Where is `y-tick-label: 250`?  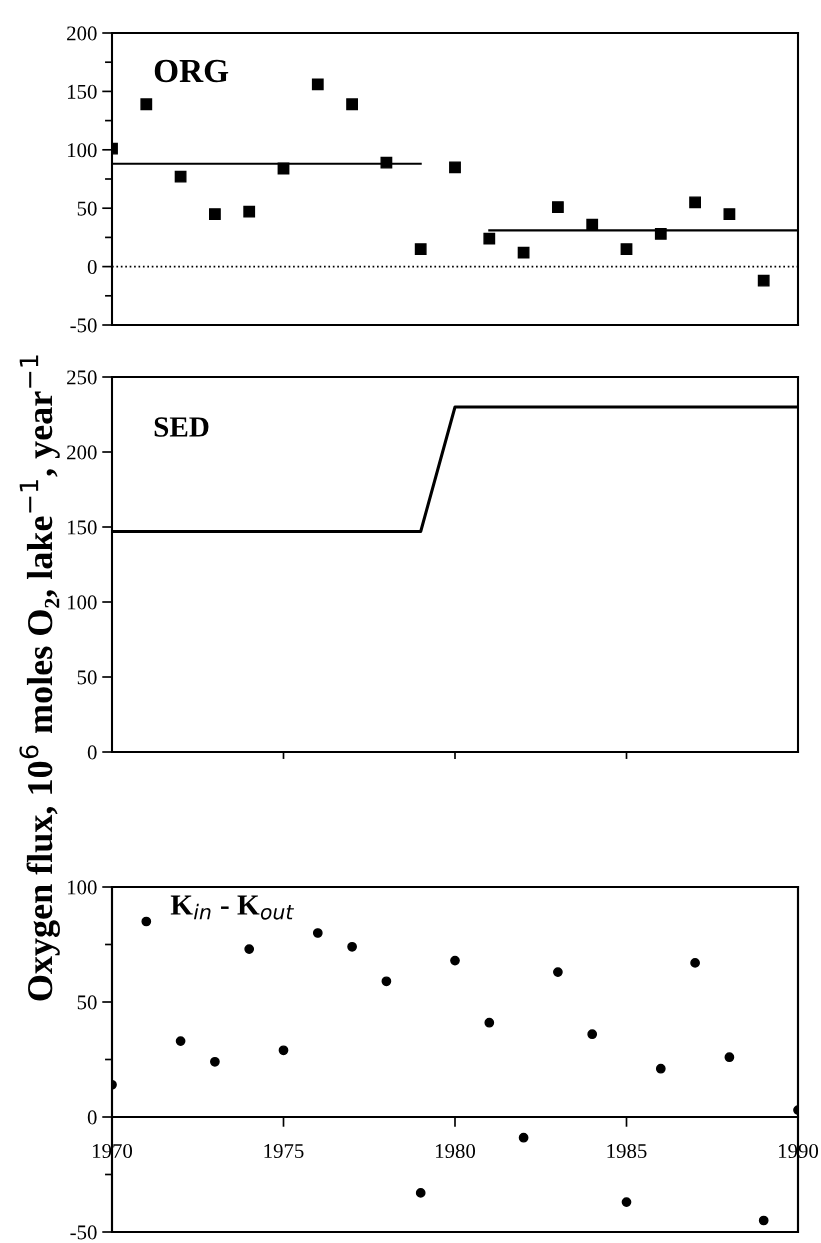
y-tick-label: 250 is located at coordinates (82, 377).